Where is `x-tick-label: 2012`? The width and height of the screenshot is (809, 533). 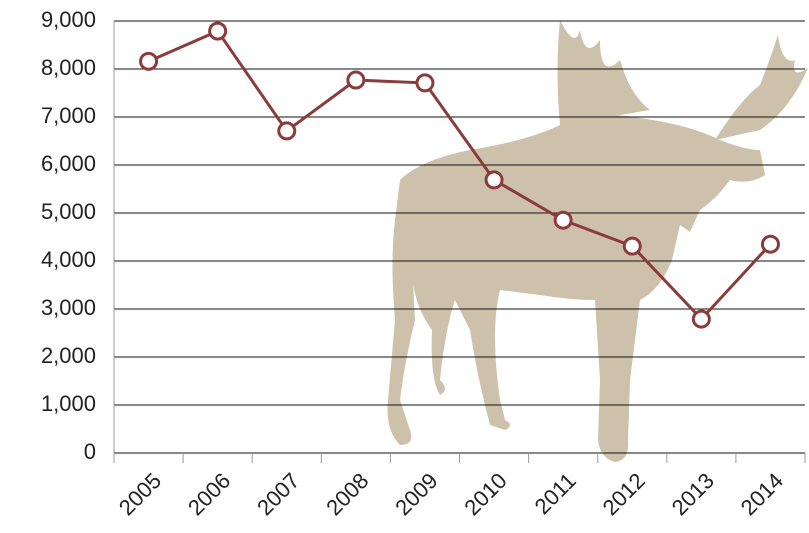
x-tick-label: 2012 is located at coordinates (624, 494).